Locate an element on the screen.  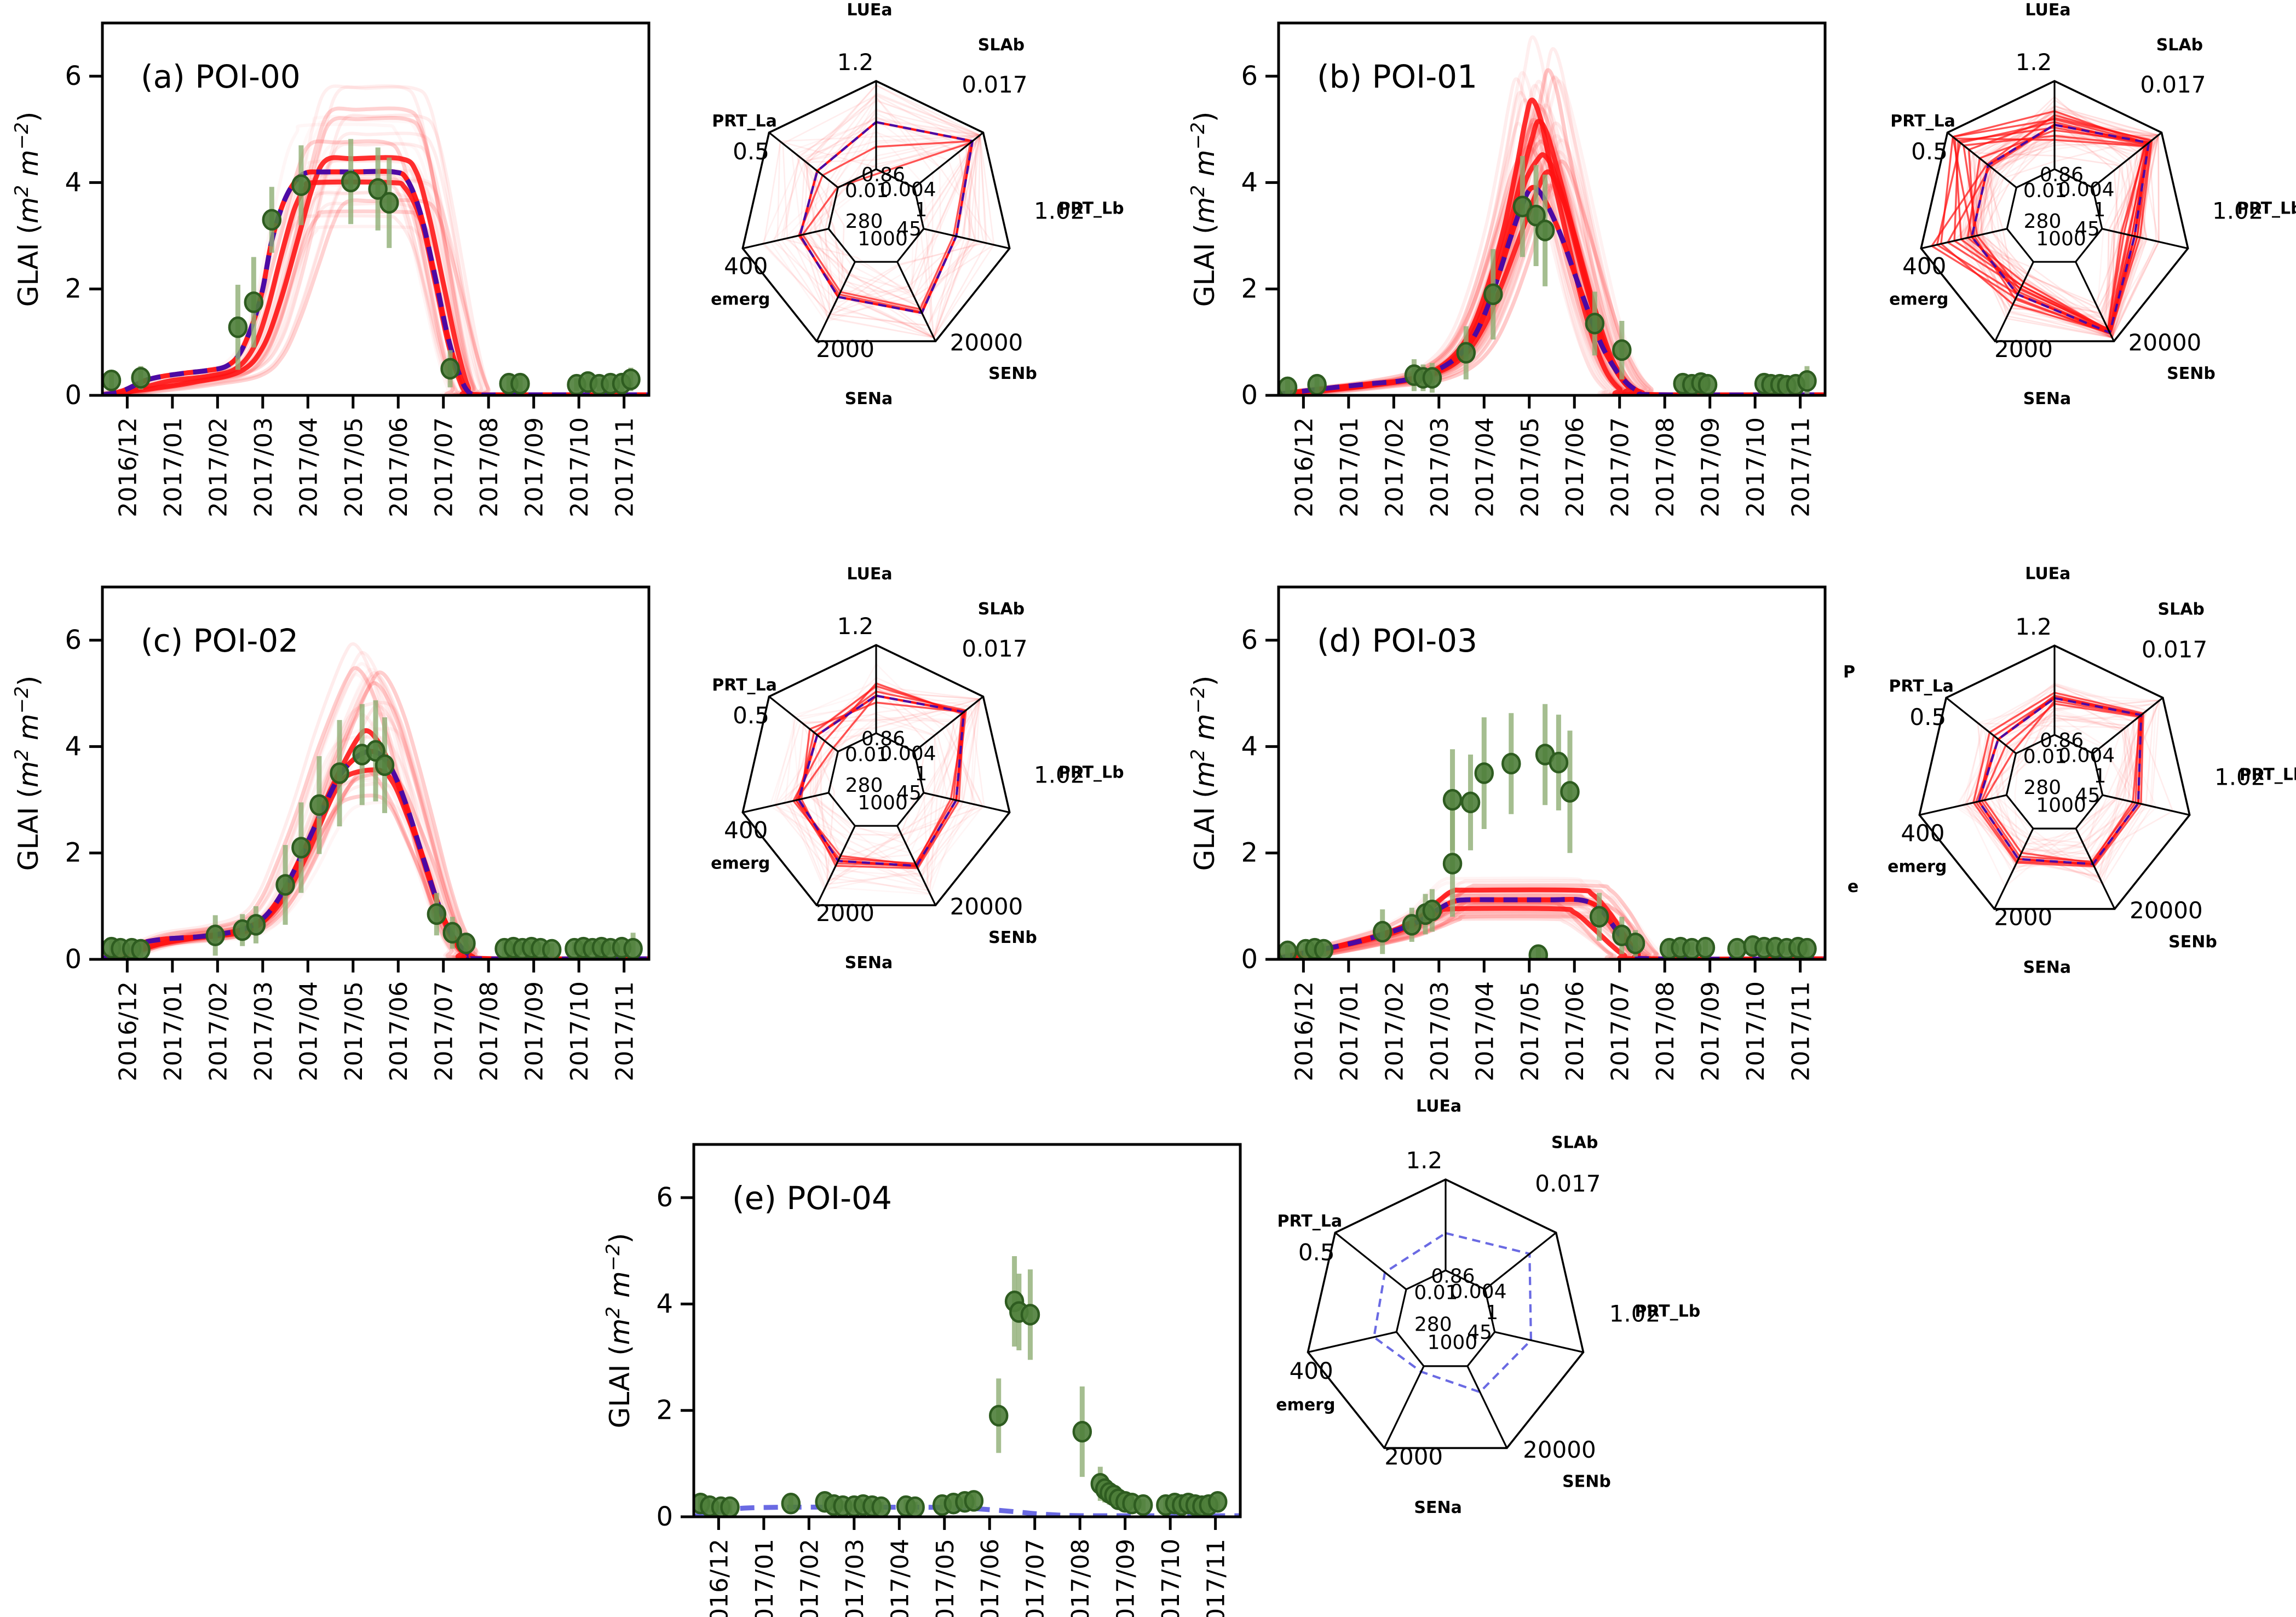
radar-axis-min-label: 0.01 is located at coordinates (2045, 757).